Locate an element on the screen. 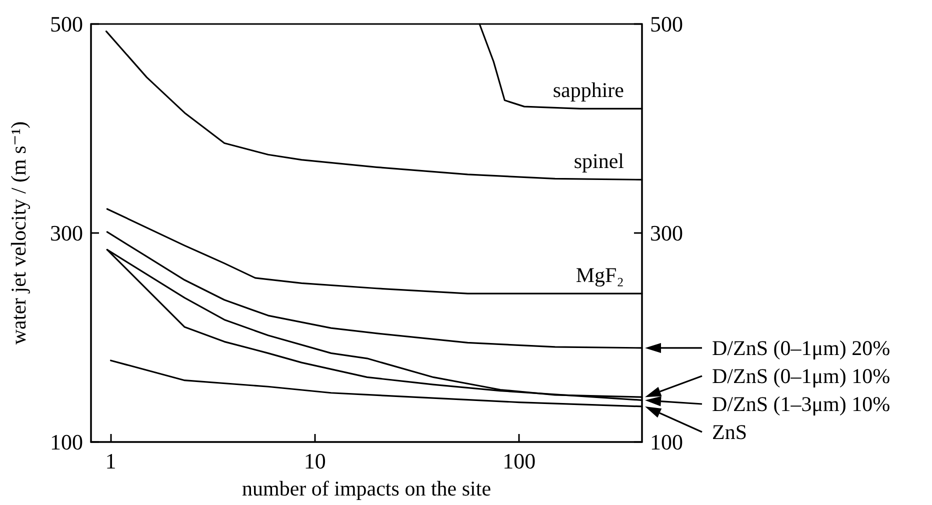  x-tick-label: 10 is located at coordinates (315, 461).